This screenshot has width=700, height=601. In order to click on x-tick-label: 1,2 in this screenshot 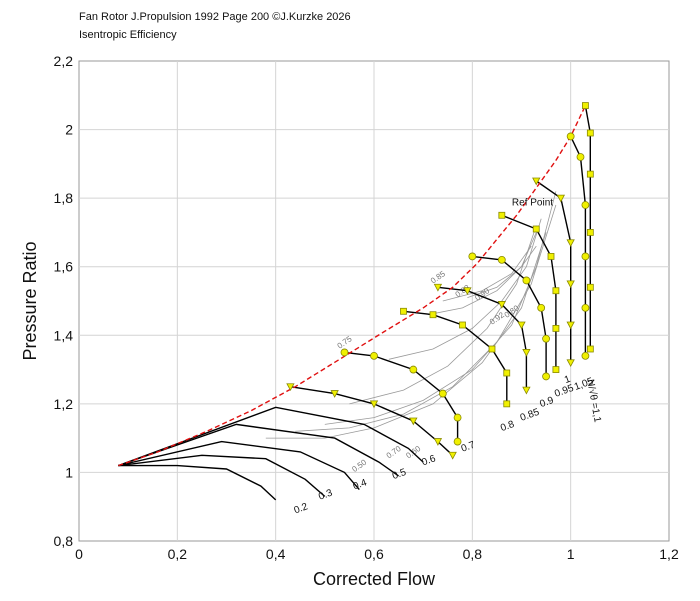, I will do `click(669, 554)`.